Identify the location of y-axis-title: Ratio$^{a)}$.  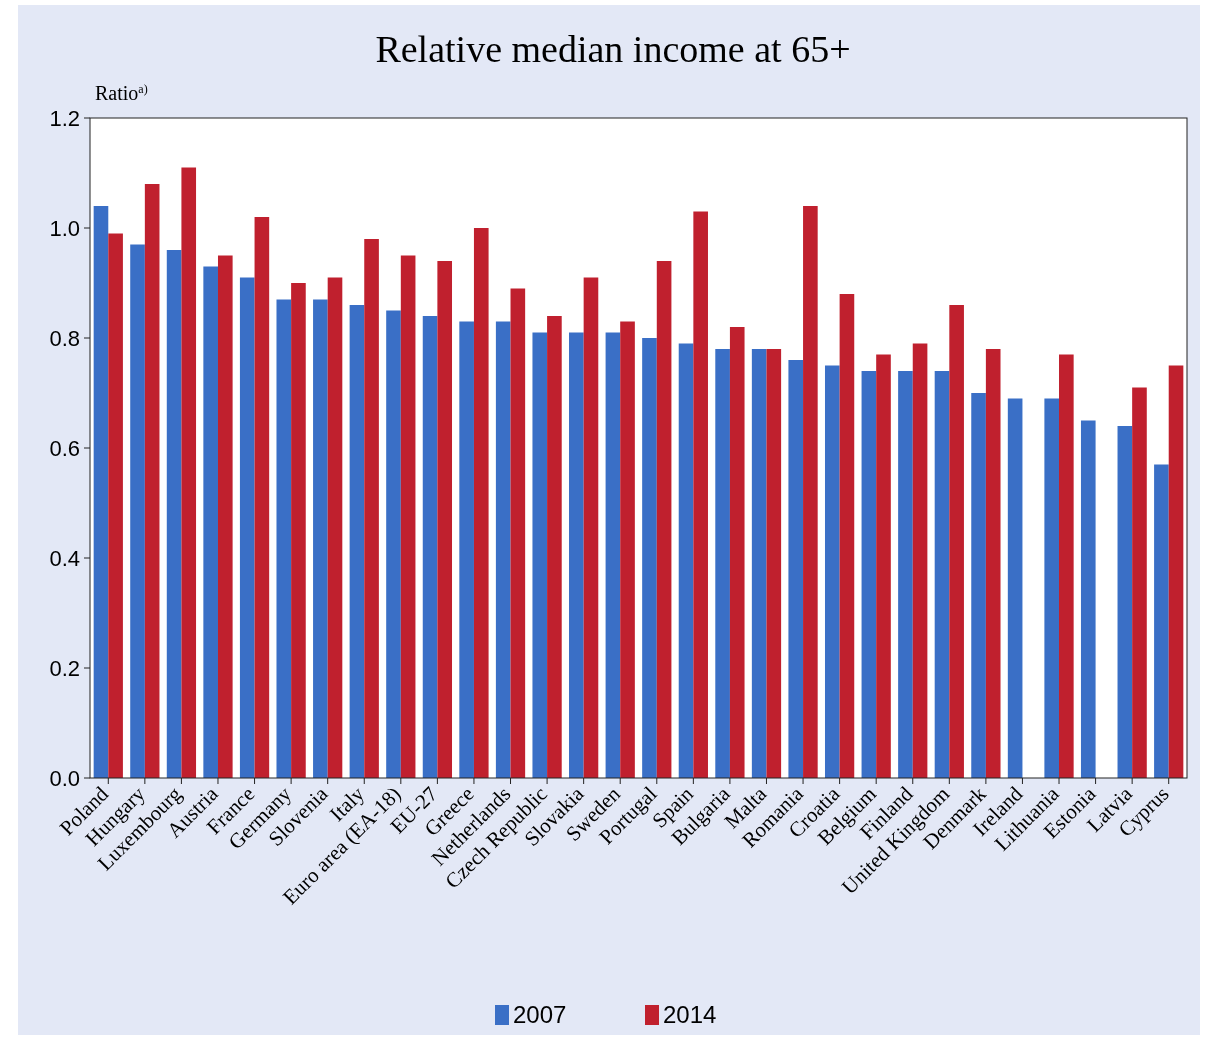
(121, 93).